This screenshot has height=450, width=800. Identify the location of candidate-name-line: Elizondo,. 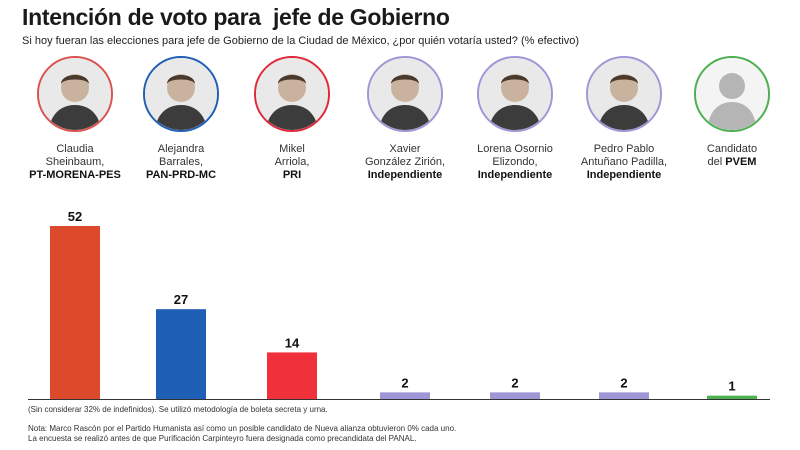
(515, 162).